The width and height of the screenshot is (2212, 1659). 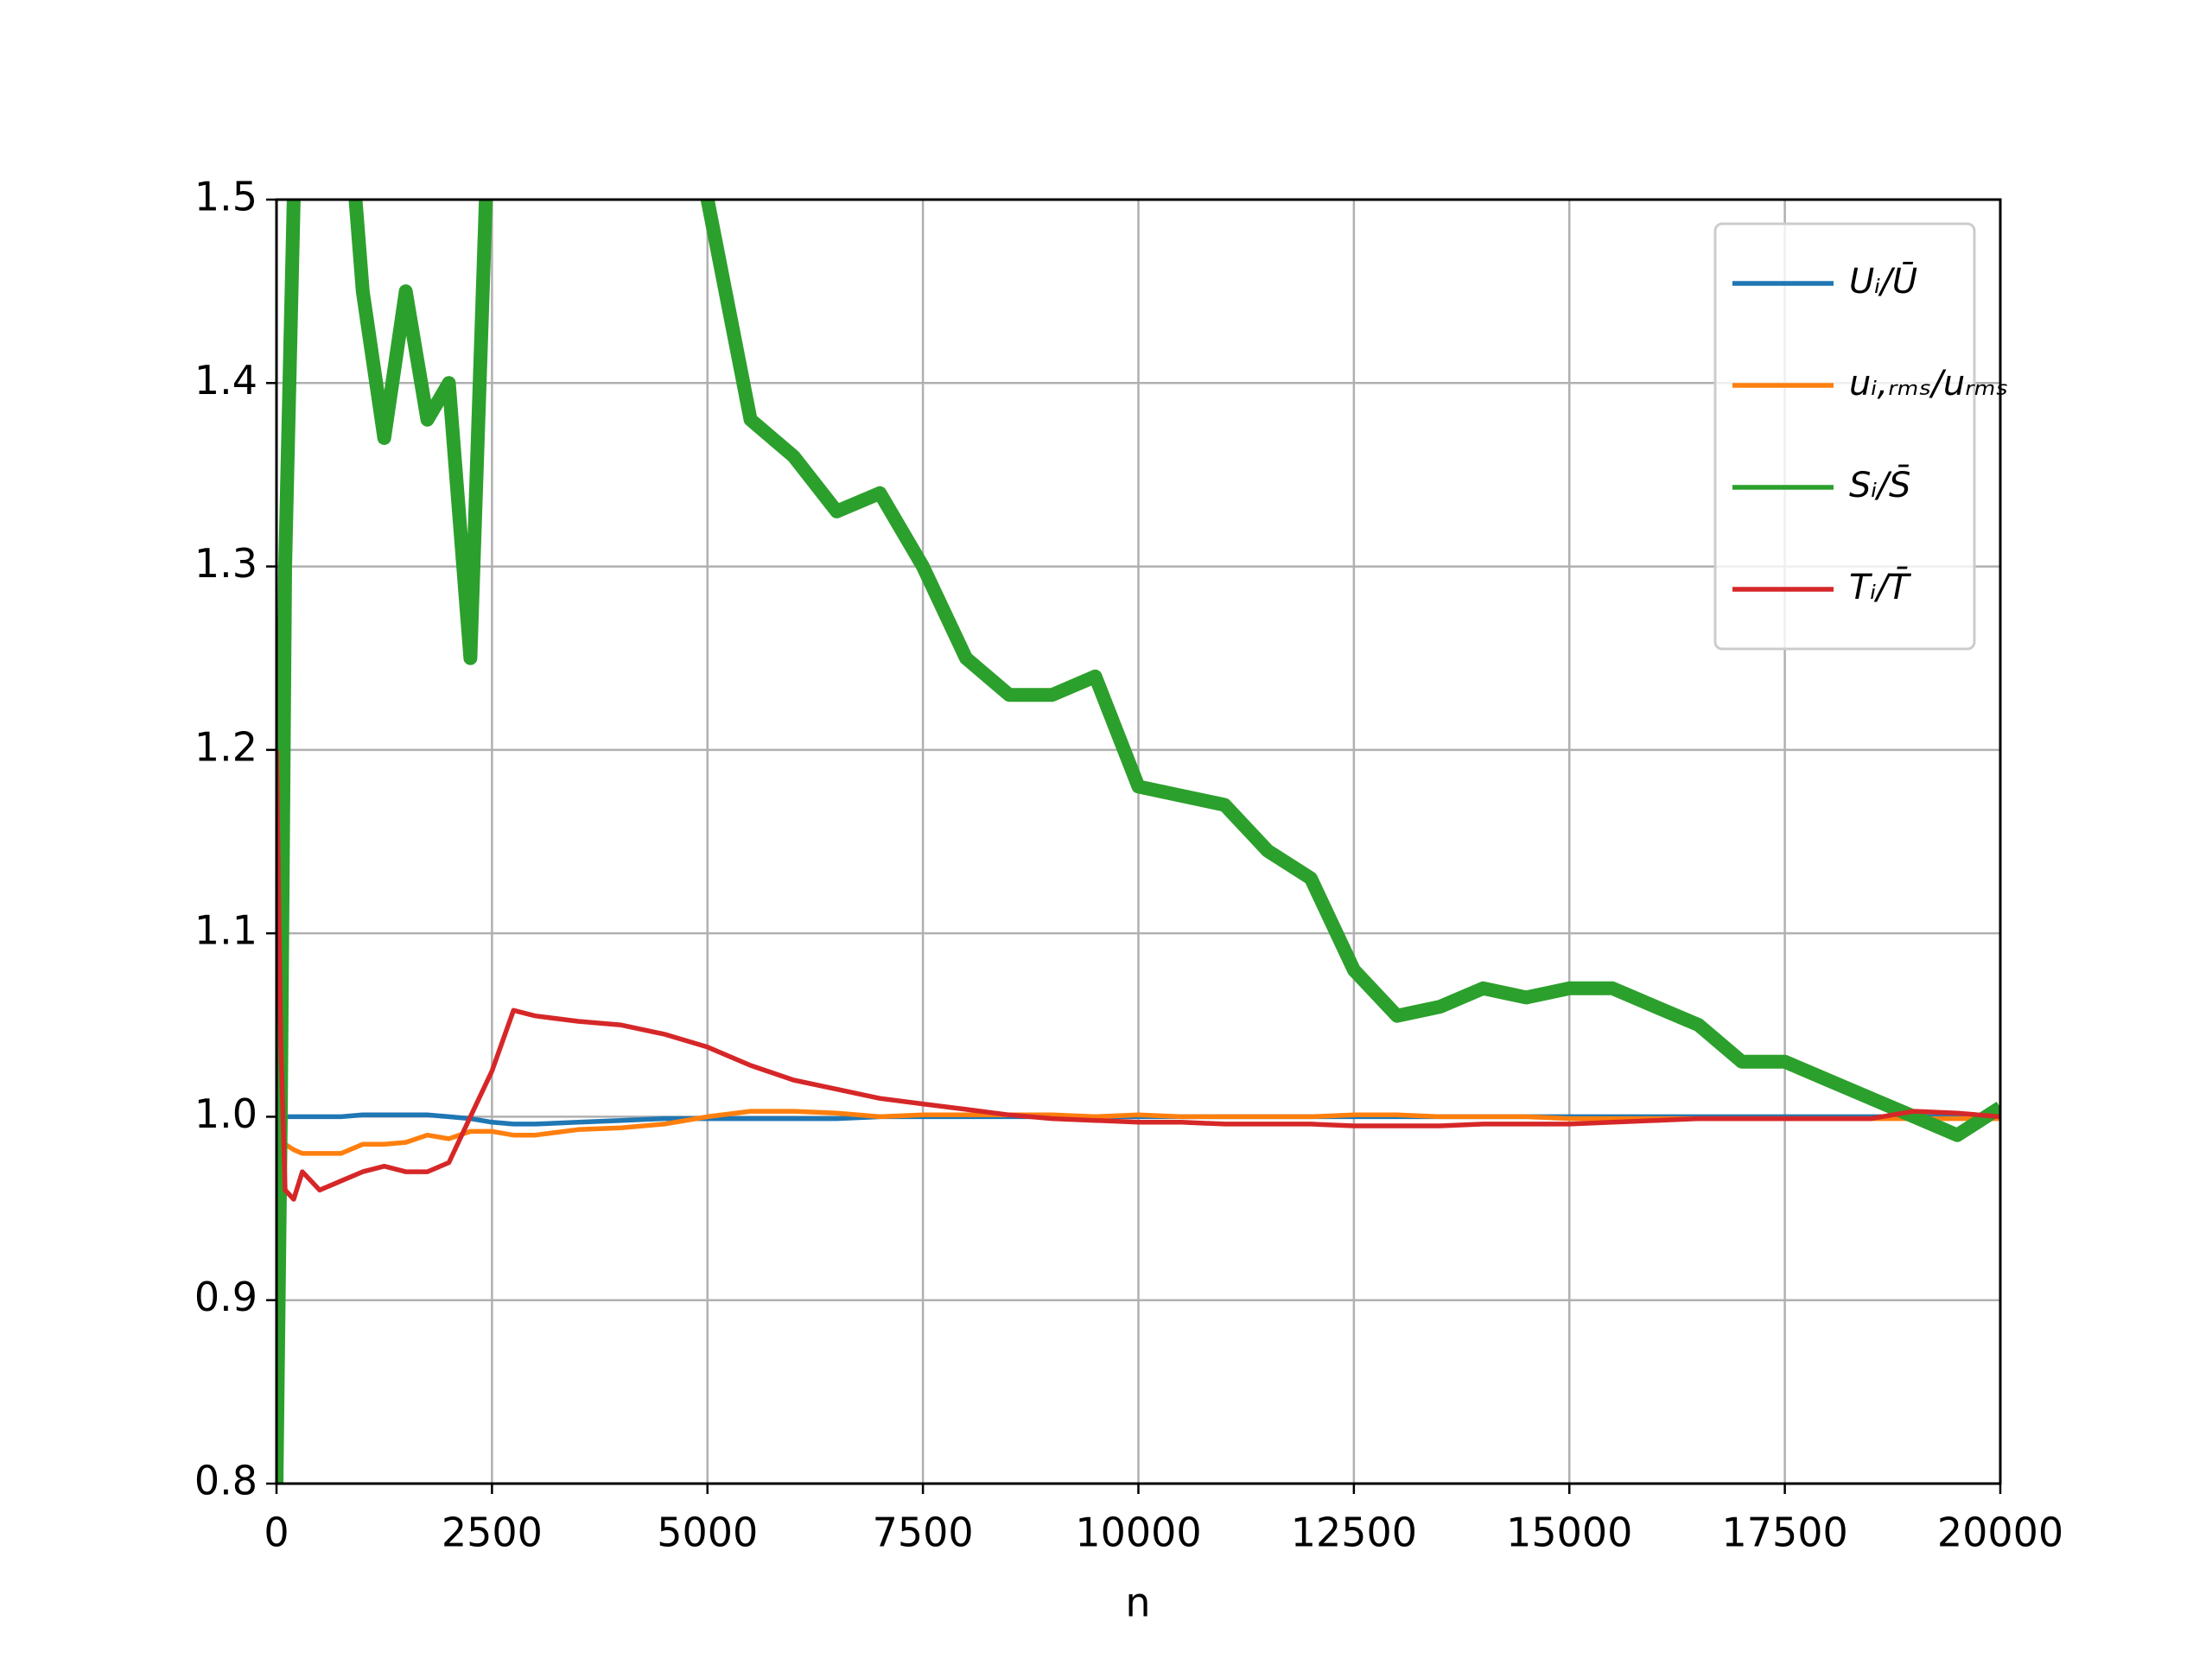 I want to click on legend-box, so click(x=1844, y=436).